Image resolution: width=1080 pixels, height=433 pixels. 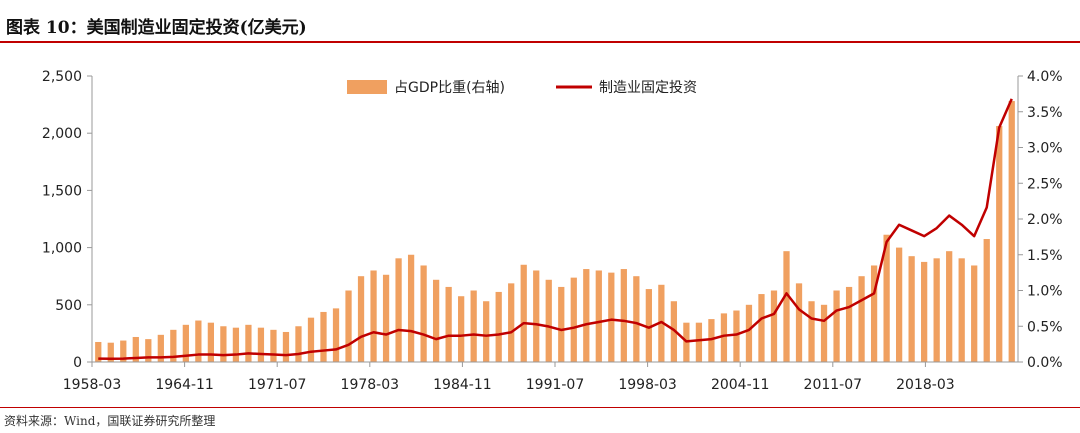 I want to click on y-left-tick-label: 500, so click(x=68, y=306).